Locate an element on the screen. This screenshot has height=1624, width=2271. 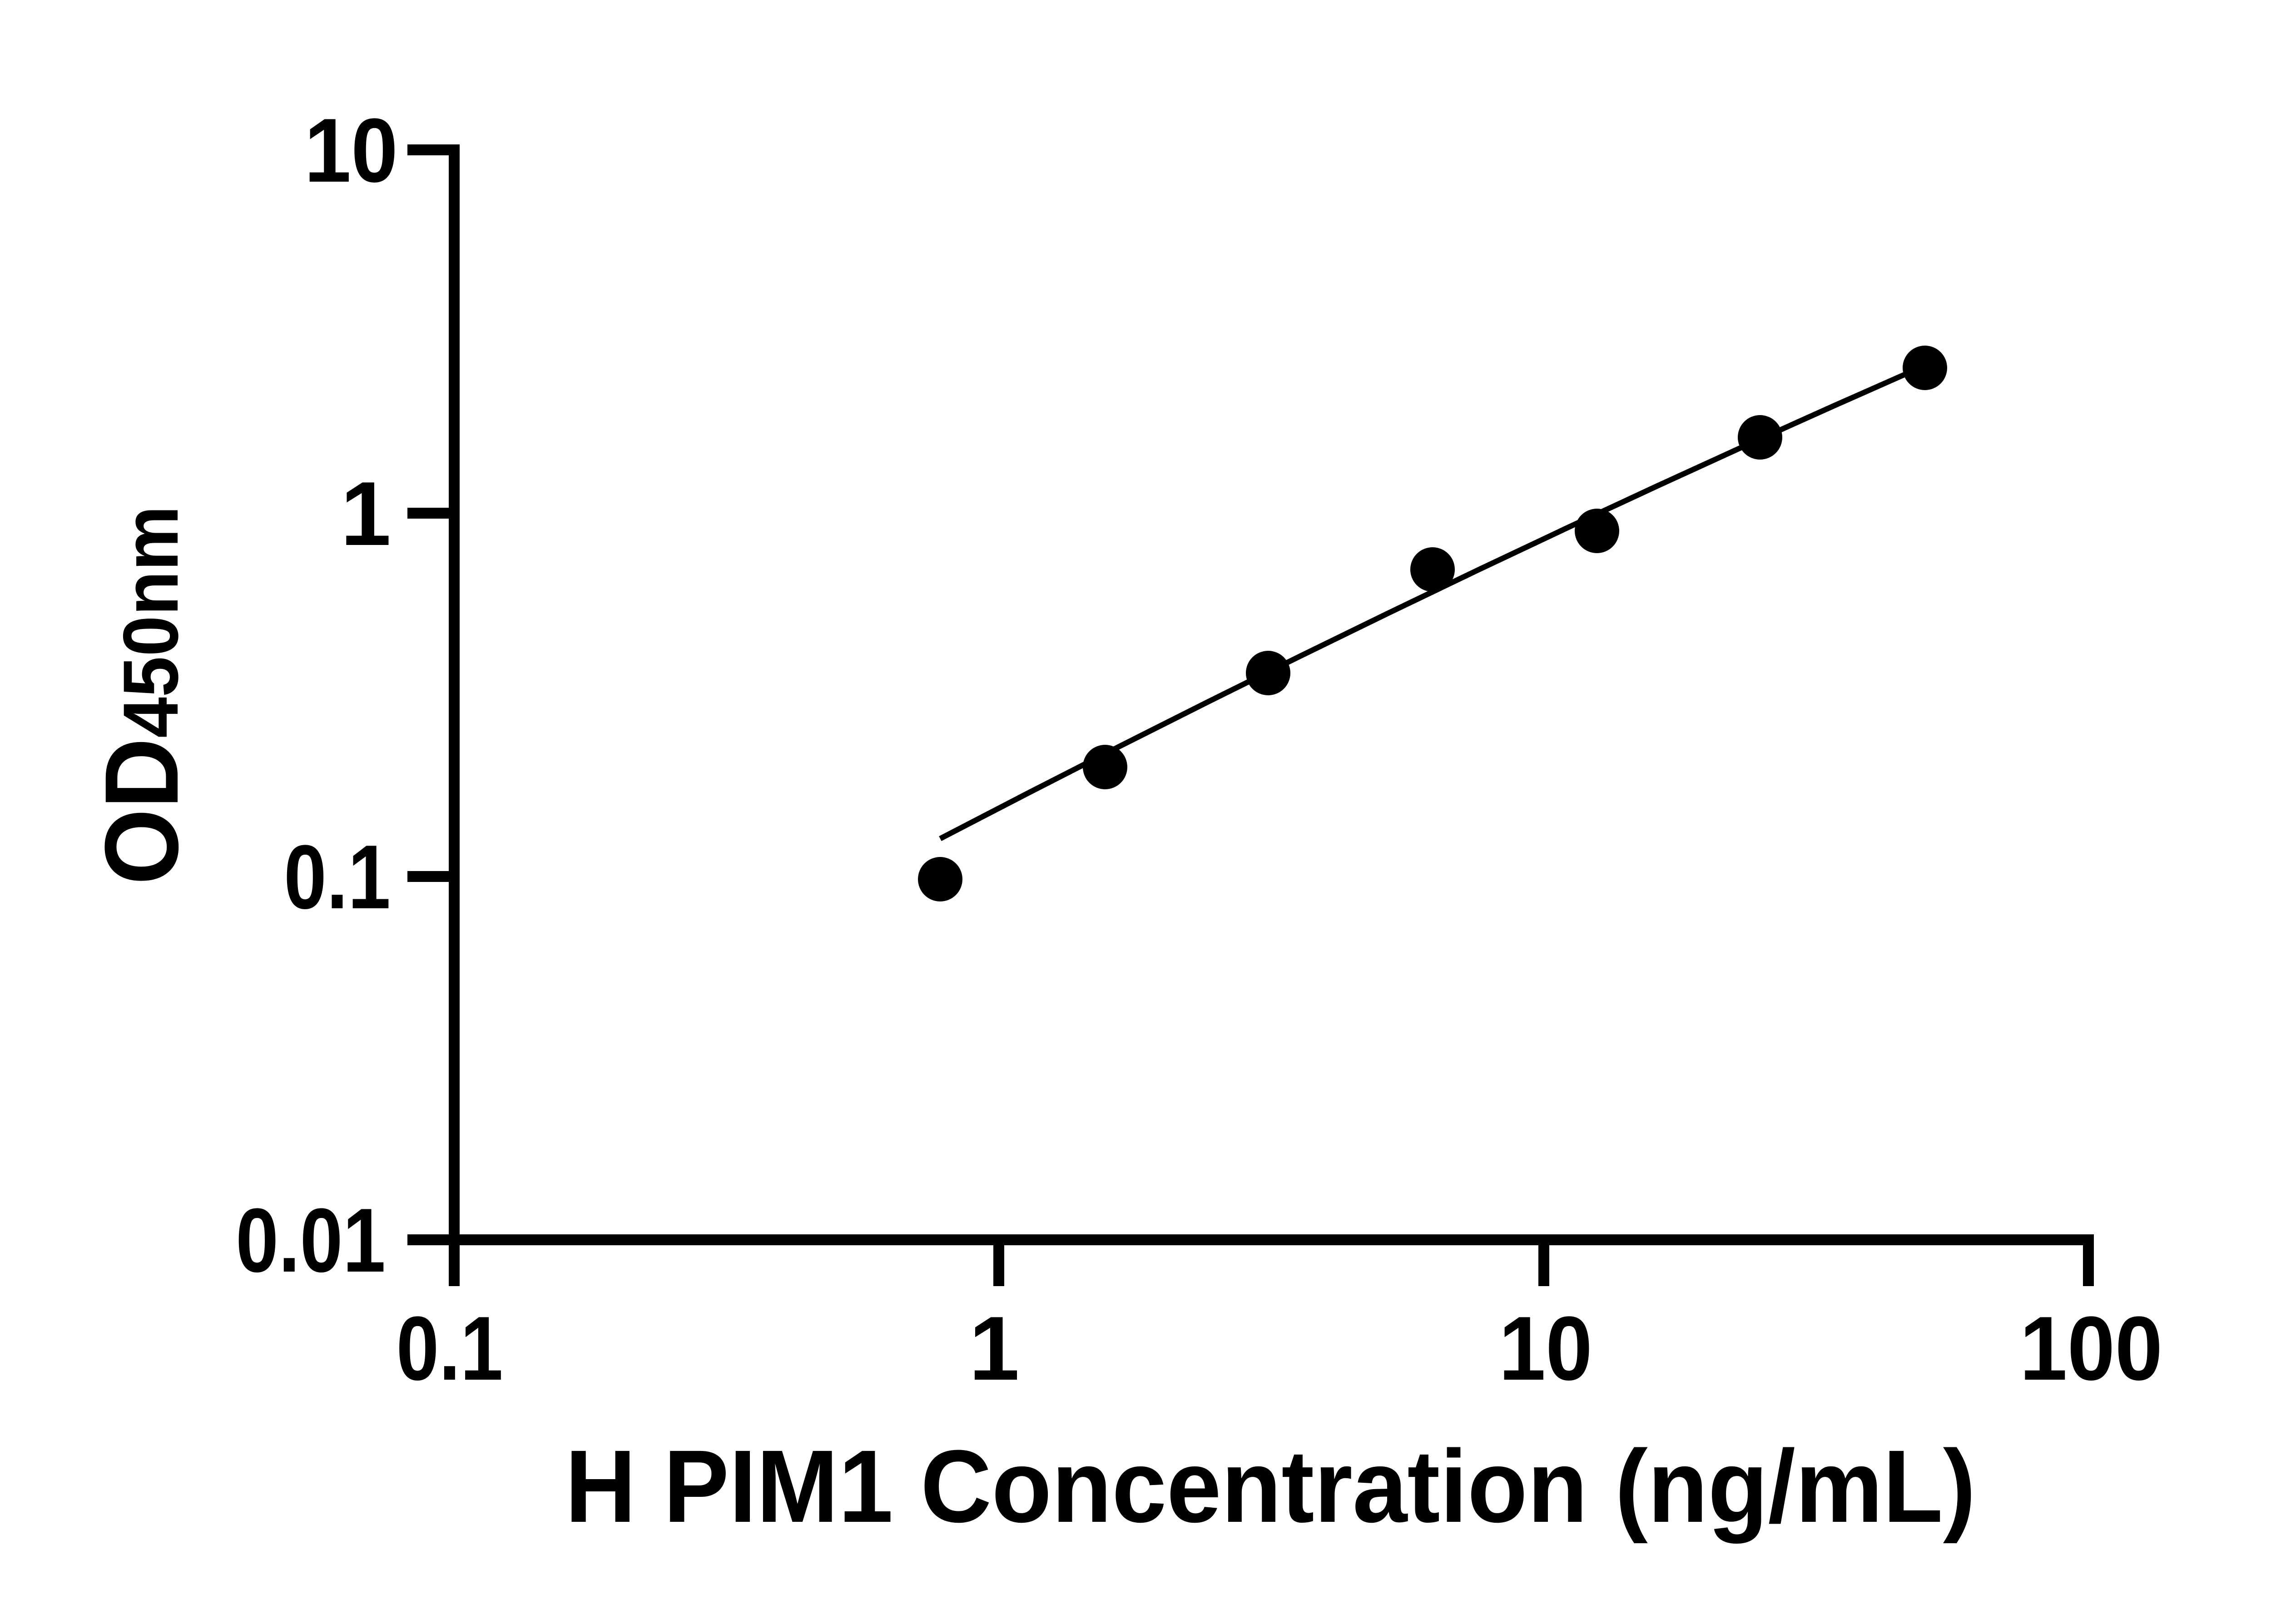
svg-text: 0.01 is located at coordinates (311, 1240).